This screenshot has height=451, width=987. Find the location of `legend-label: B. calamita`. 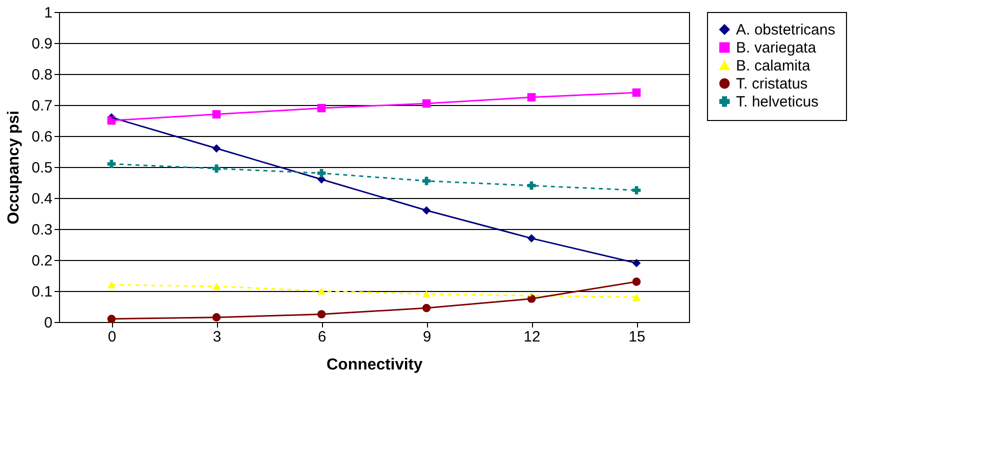

legend-label: B. calamita is located at coordinates (773, 66).